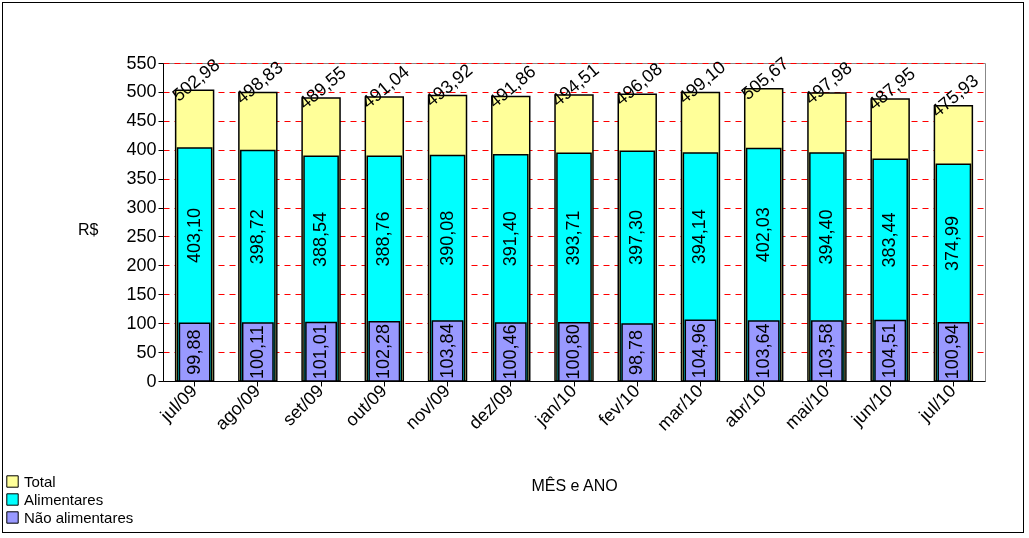 This screenshot has height=538, width=1029. I want to click on data-label: 103,64, so click(762, 351).